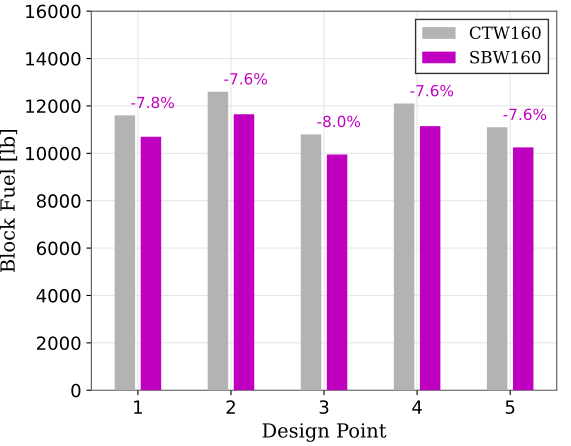  I want to click on annotation: -7.8%, so click(152, 102).